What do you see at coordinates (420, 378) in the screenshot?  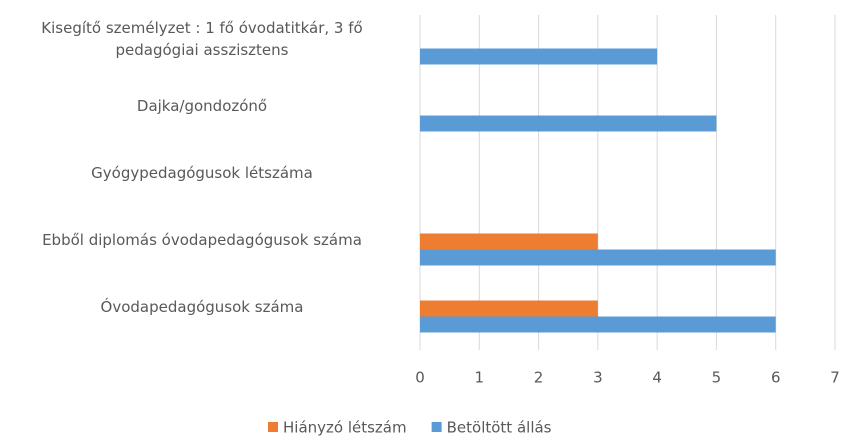 I see `x-tick-label: 0` at bounding box center [420, 378].